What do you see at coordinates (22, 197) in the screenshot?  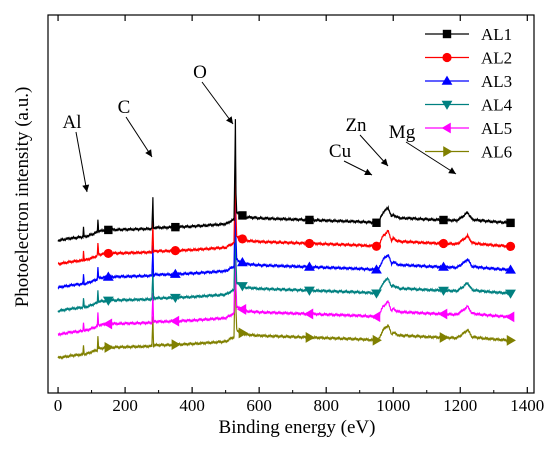 I see `y-axis-title: Photoelectron intensity (a.u.)` at bounding box center [22, 197].